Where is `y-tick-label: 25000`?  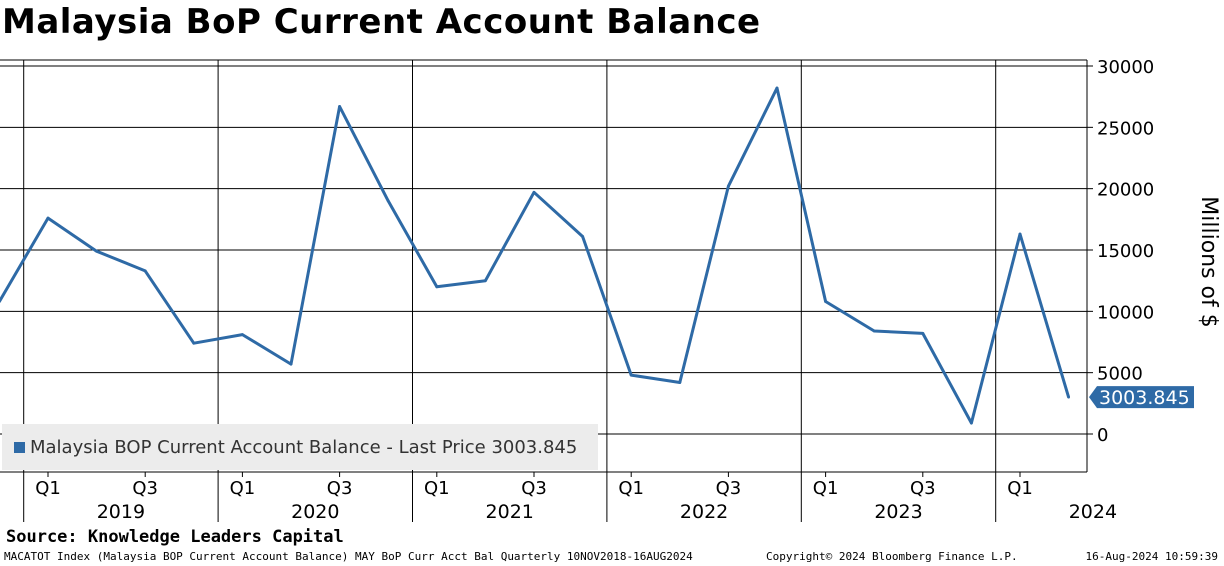 y-tick-label: 25000 is located at coordinates (1125, 128).